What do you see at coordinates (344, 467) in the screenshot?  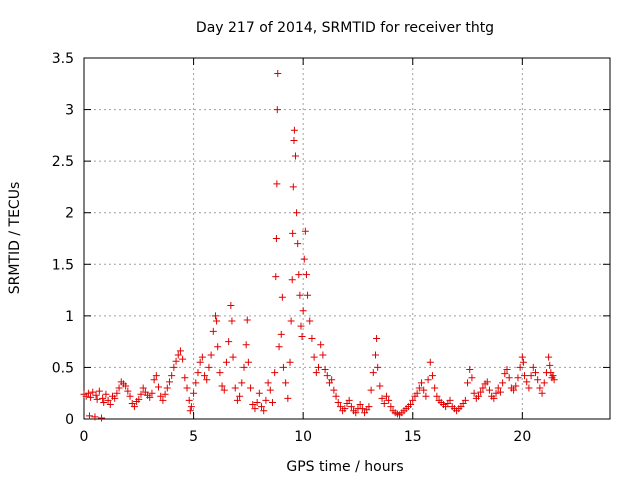 I see `x-axis-title: GPS time / hours` at bounding box center [344, 467].